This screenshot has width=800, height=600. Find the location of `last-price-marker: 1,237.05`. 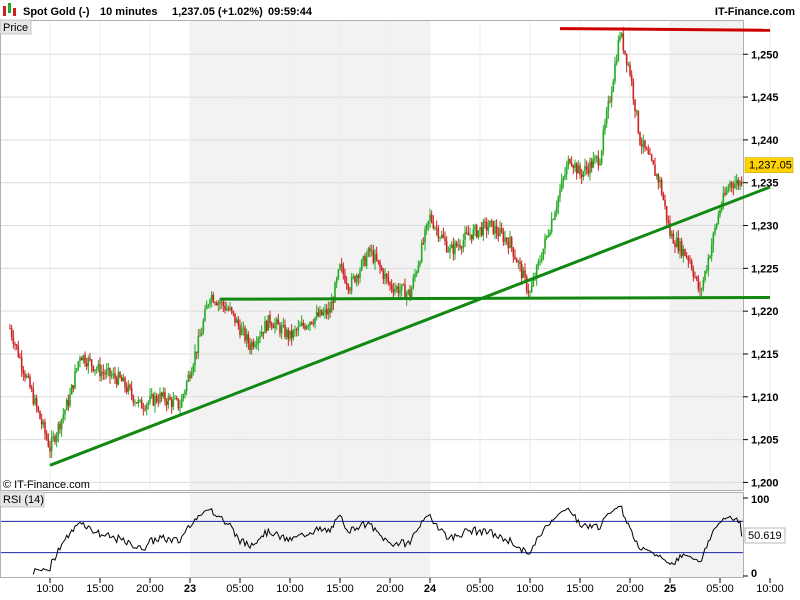

last-price-marker: 1,237.05 is located at coordinates (769, 165).